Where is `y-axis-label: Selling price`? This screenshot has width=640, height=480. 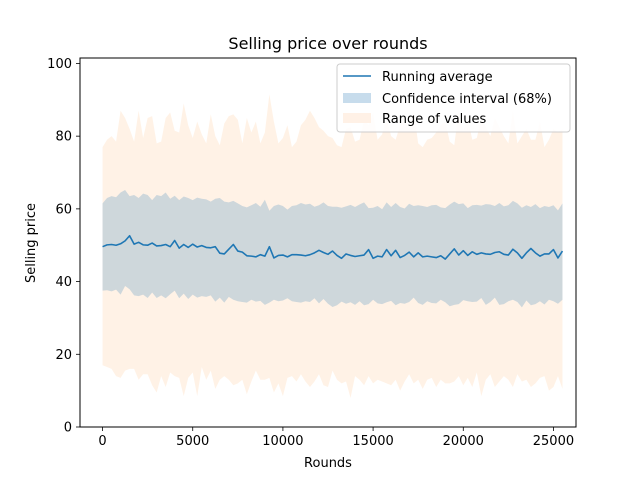
y-axis-label: Selling price is located at coordinates (31, 243).